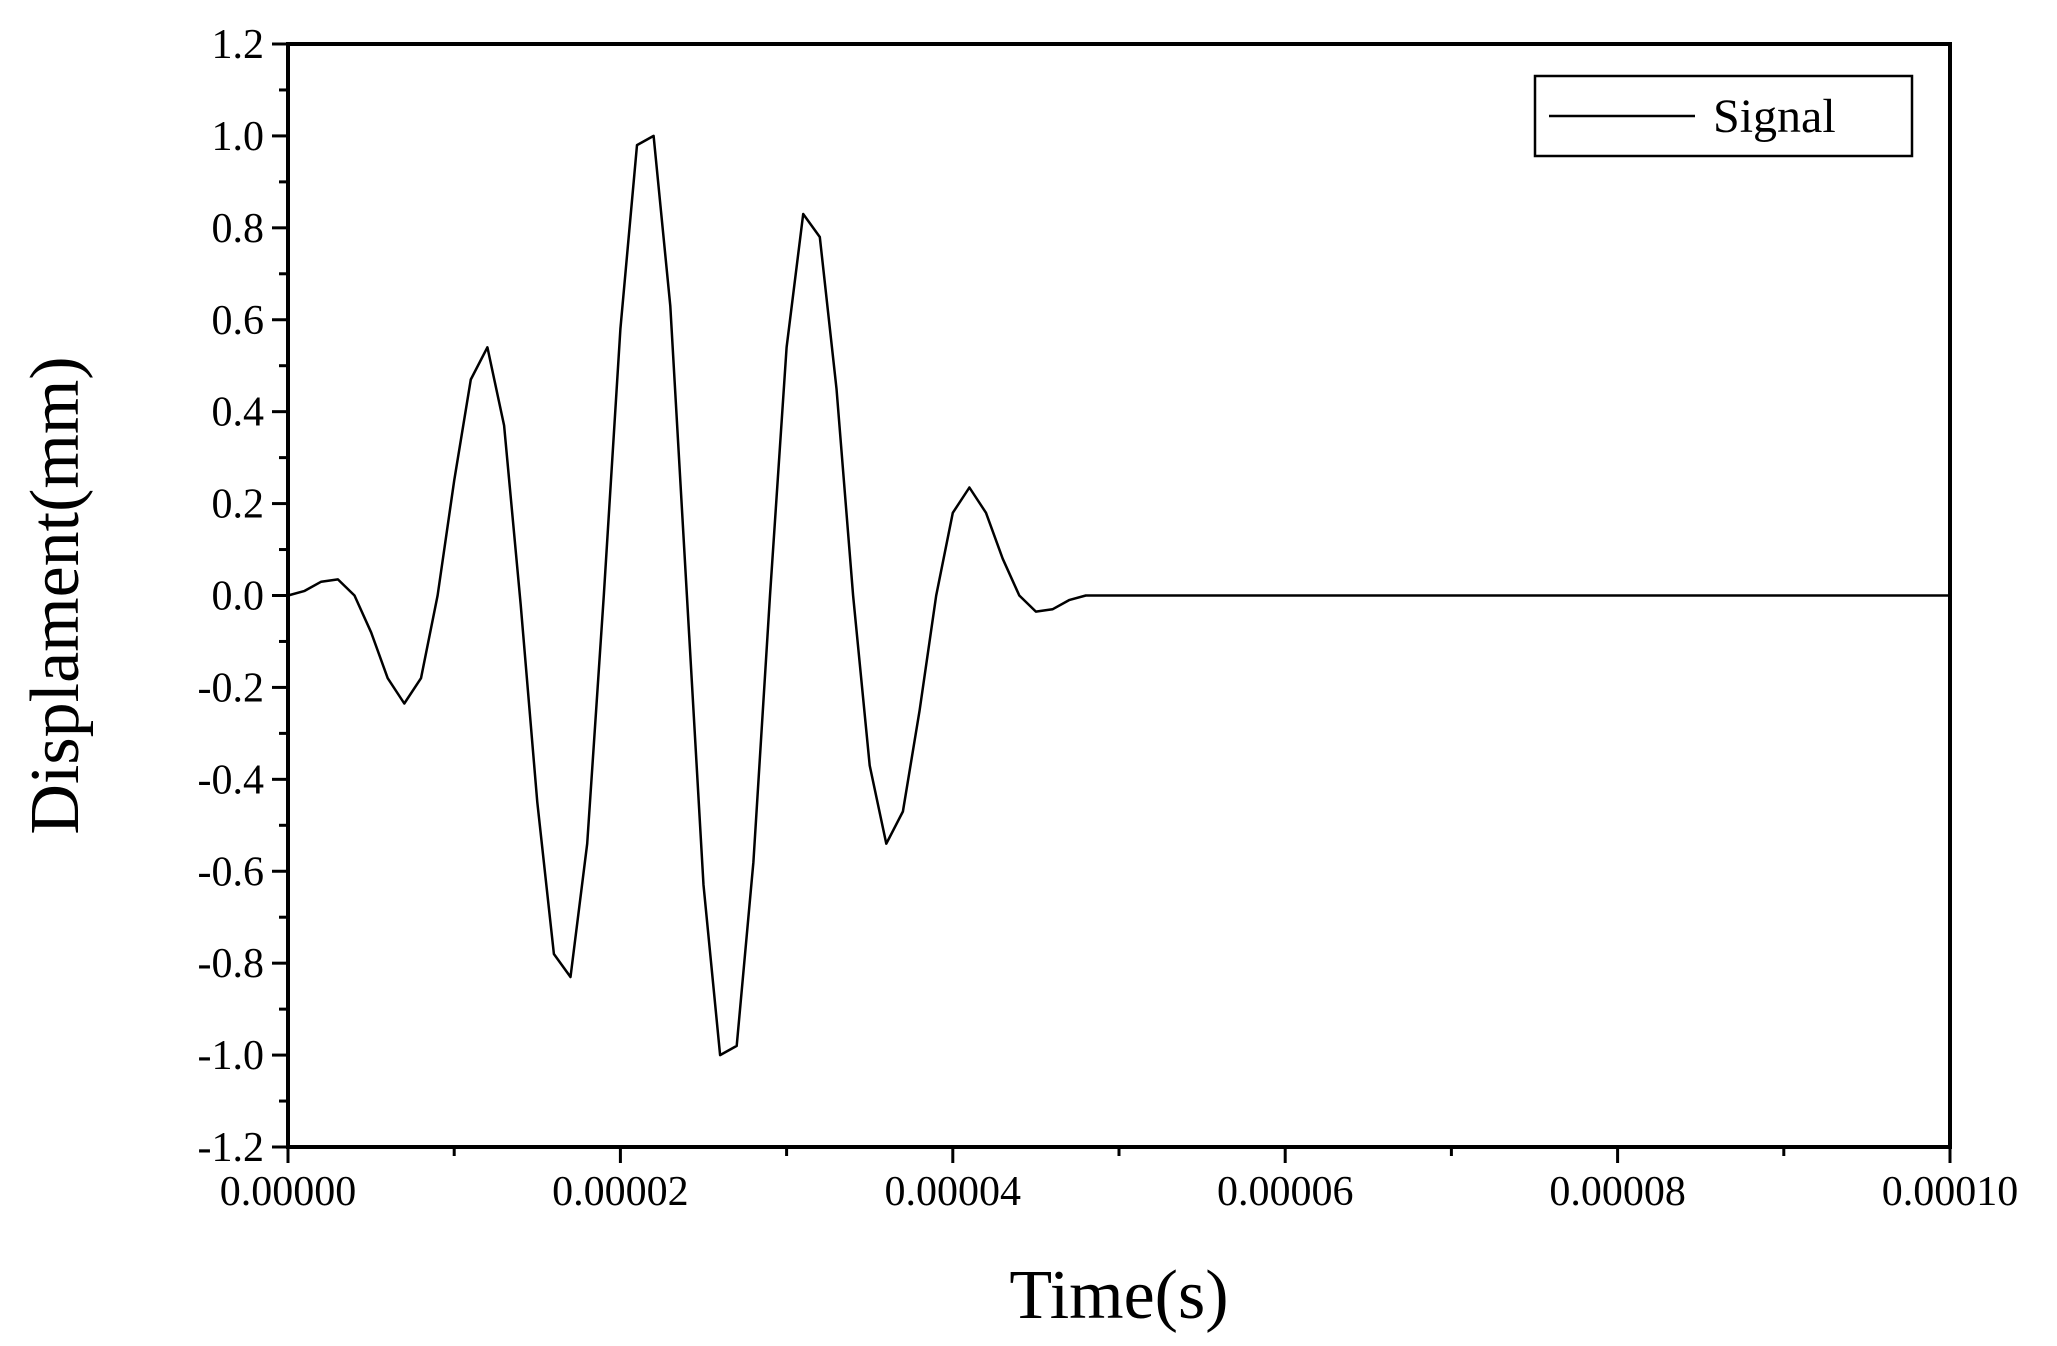 The width and height of the screenshot is (2057, 1346). I want to click on legend-label-signal: Signal, so click(1774, 116).